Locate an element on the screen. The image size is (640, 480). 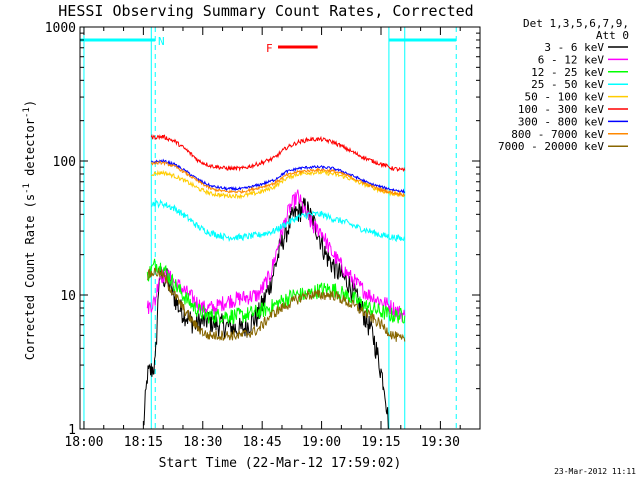
legend-label-7000-20000-kev: 7000 - 20000 keV is located at coordinates (551, 146).